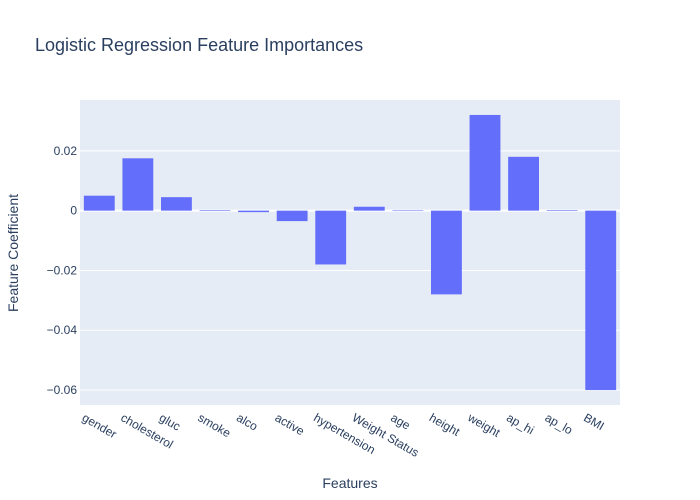  What do you see at coordinates (485, 162) in the screenshot?
I see `bar-weight` at bounding box center [485, 162].